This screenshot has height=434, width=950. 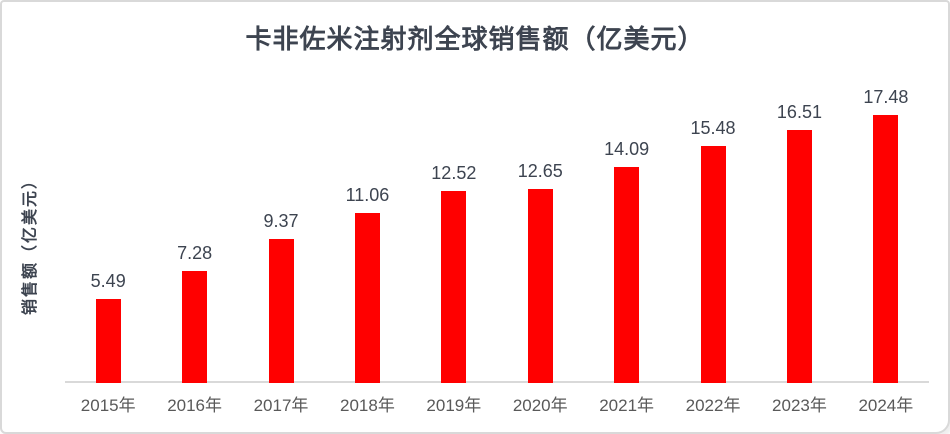 I want to click on bar-value-label: 12.52, so click(x=454, y=173).